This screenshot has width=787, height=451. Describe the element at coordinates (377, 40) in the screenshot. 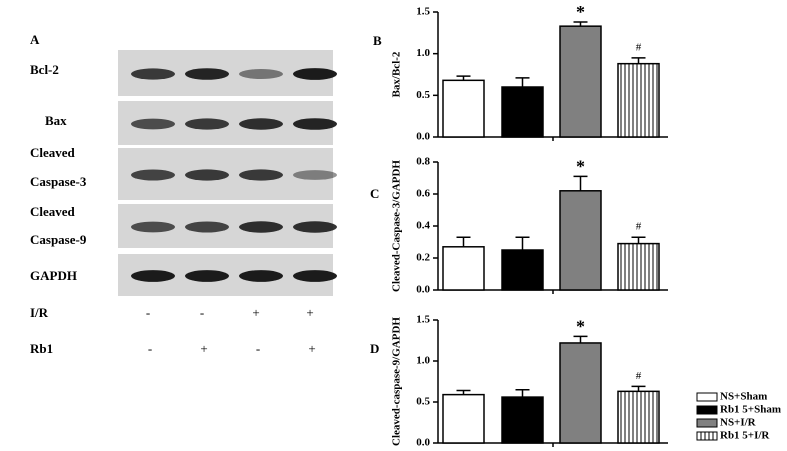

I see `panel-label: B` at that location.